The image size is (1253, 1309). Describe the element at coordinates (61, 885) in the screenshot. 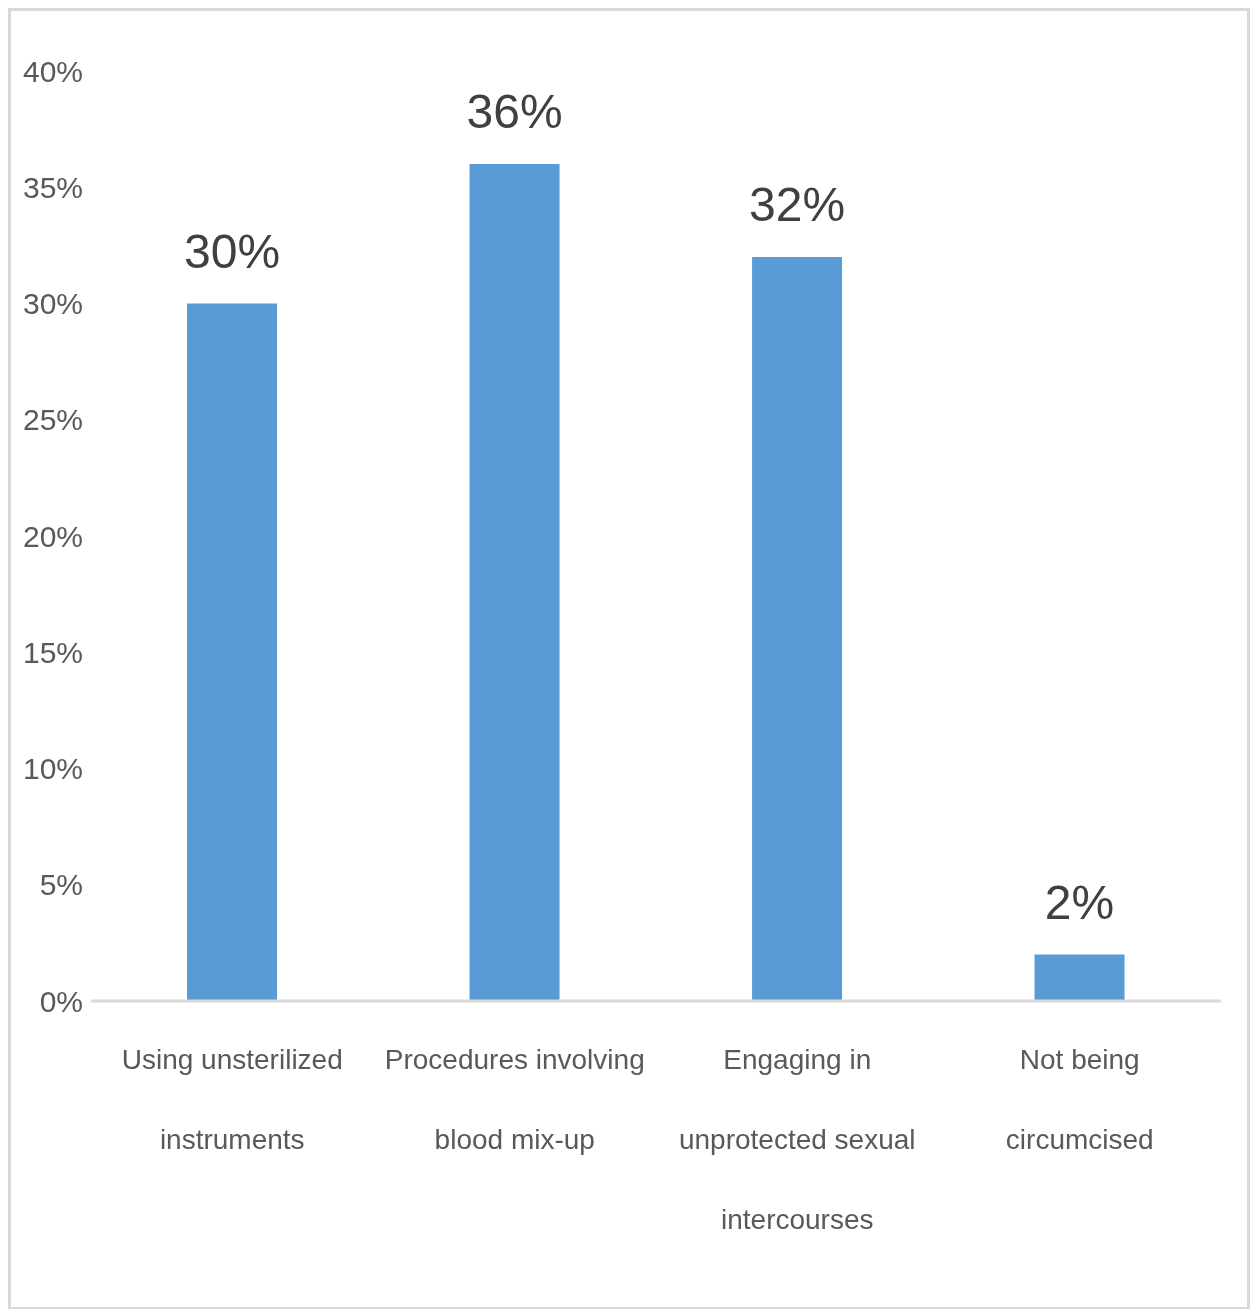

I see `y-tick-label: 5%` at that location.